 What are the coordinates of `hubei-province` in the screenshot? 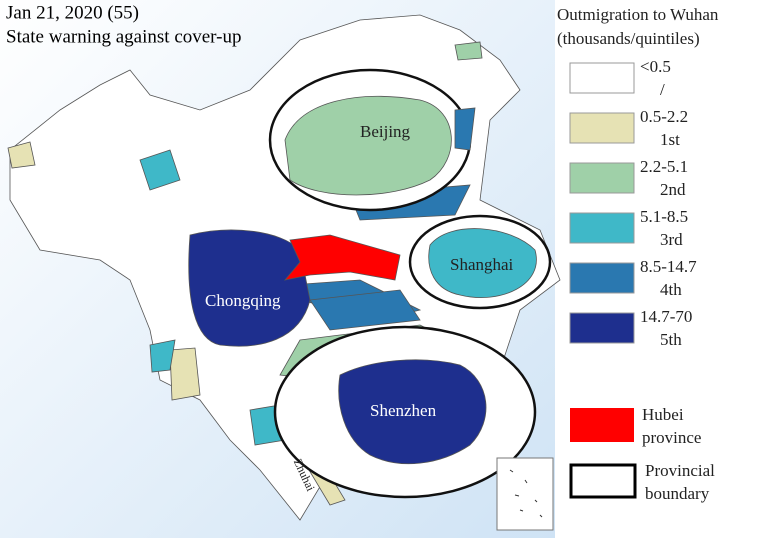 It's located at (342, 257).